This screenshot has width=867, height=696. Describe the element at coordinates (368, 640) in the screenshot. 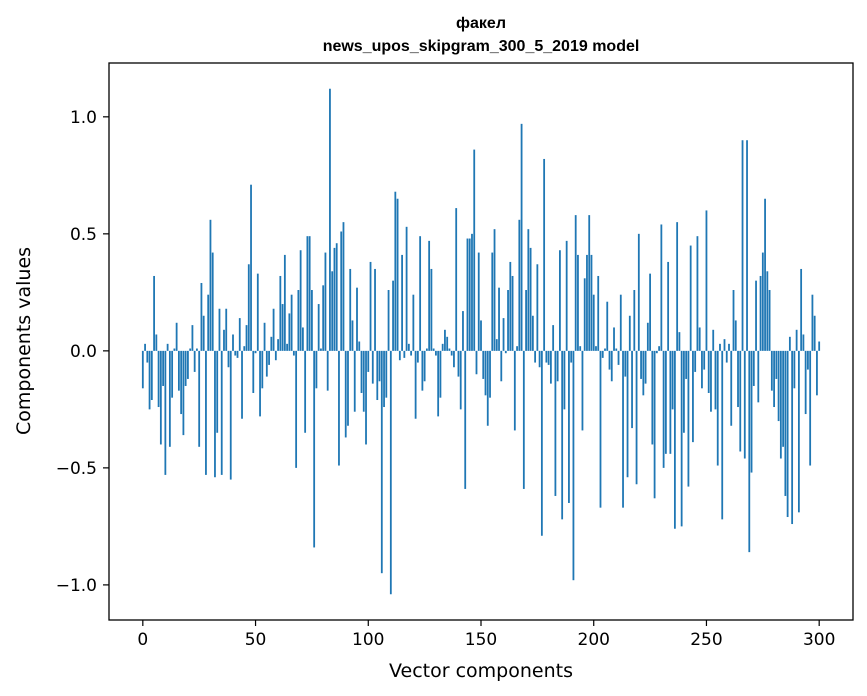

I see `x-tick-label-100: 100` at that location.